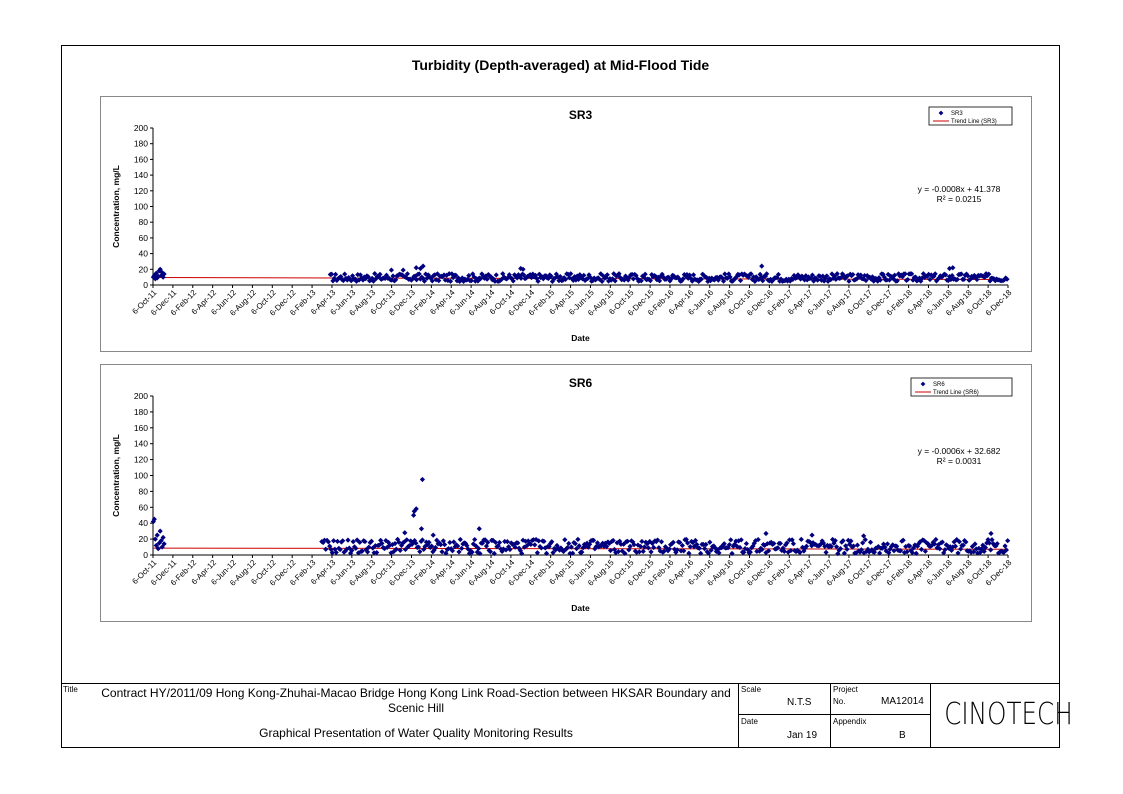 This screenshot has height=794, width=1123. I want to click on trend-r2: R² = 0.0215, so click(959, 199).